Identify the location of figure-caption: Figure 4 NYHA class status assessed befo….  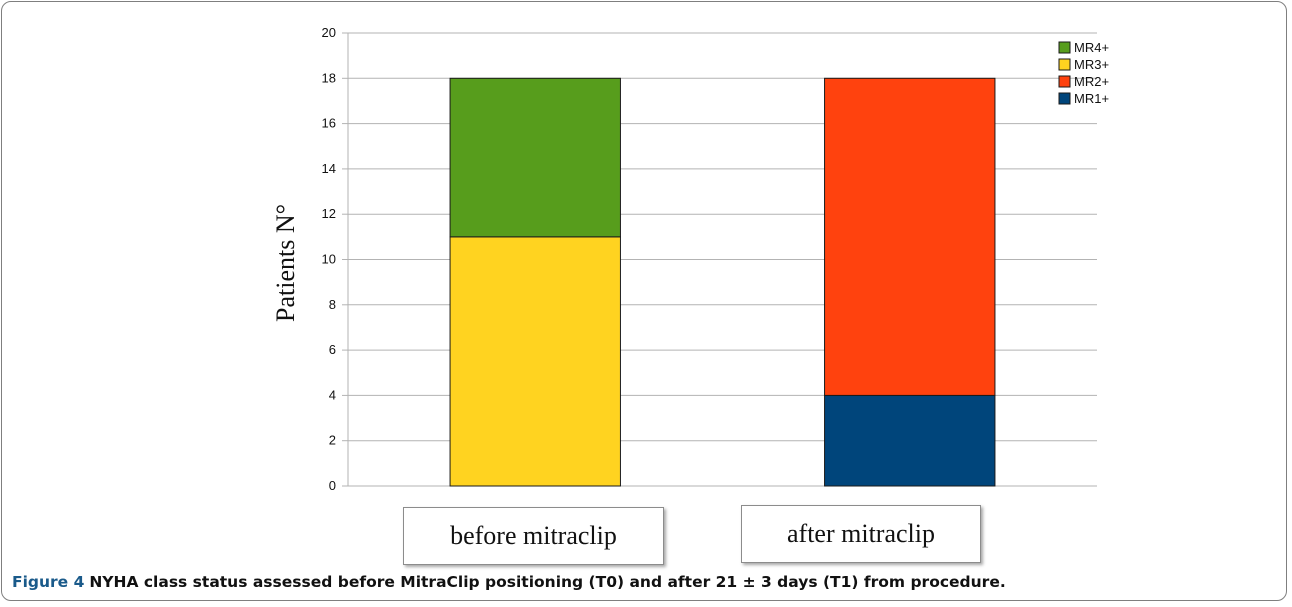
(509, 582).